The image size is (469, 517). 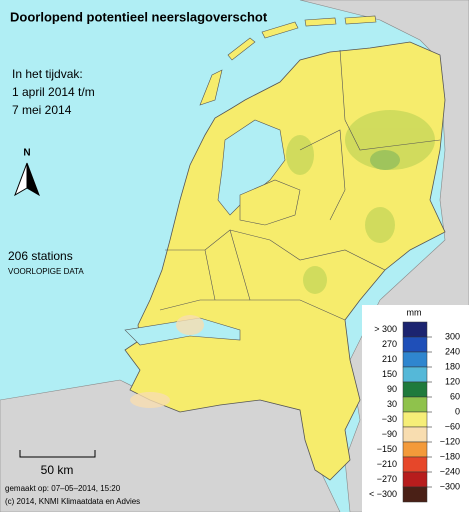 What do you see at coordinates (40, 256) in the screenshot?
I see `stations: 206 stations` at bounding box center [40, 256].